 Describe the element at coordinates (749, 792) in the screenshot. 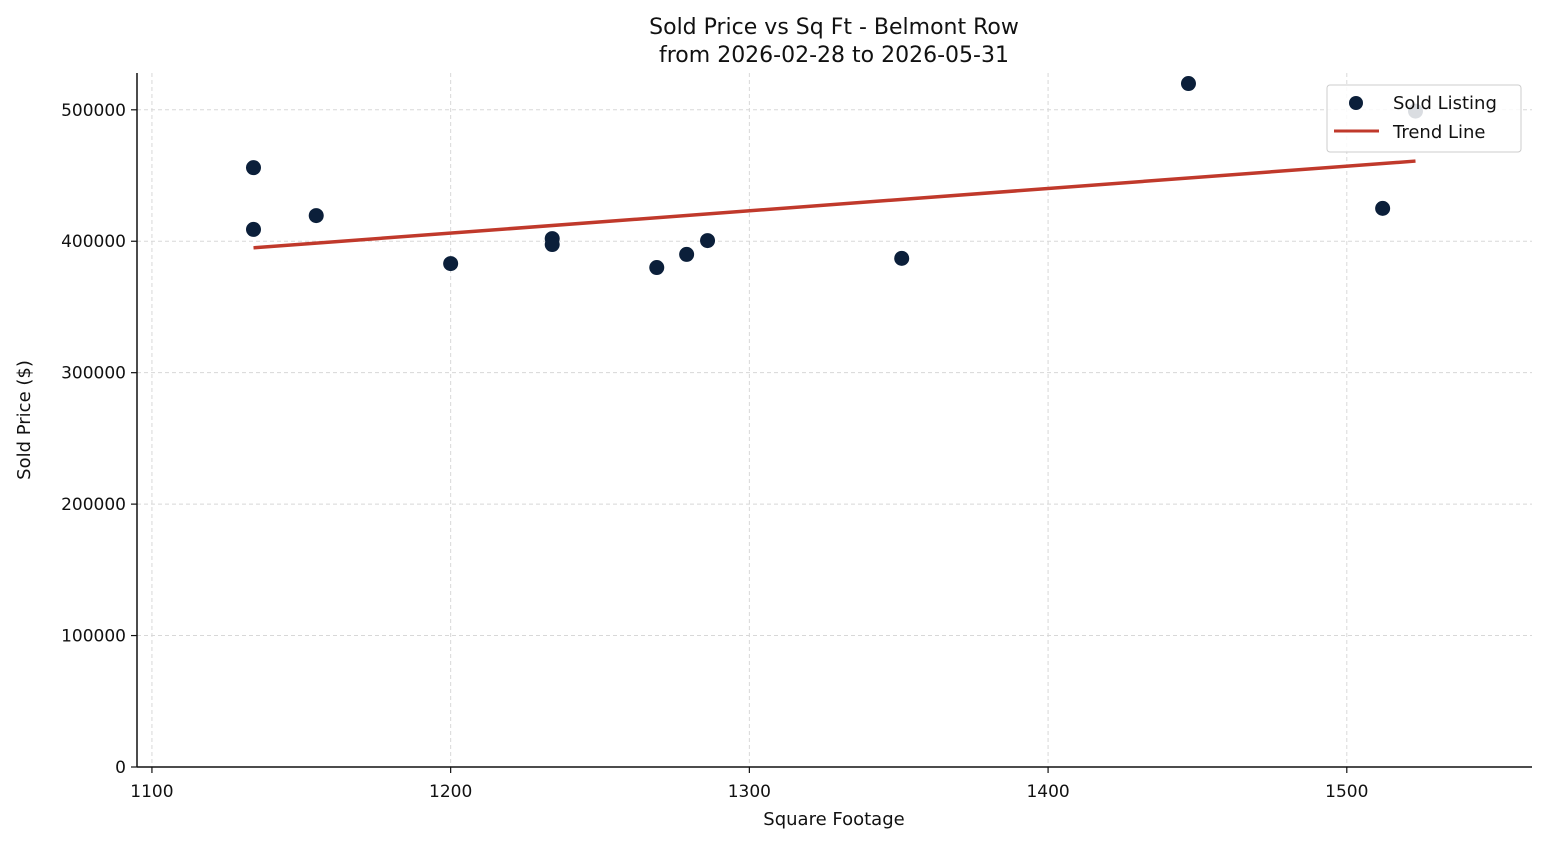

I see `x-tick-label: 1300` at that location.